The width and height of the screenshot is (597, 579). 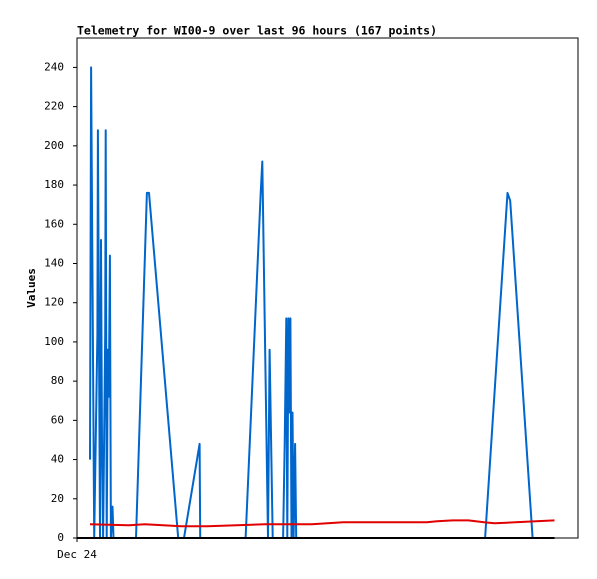 I want to click on y-tick-label: 60, so click(x=57, y=419).